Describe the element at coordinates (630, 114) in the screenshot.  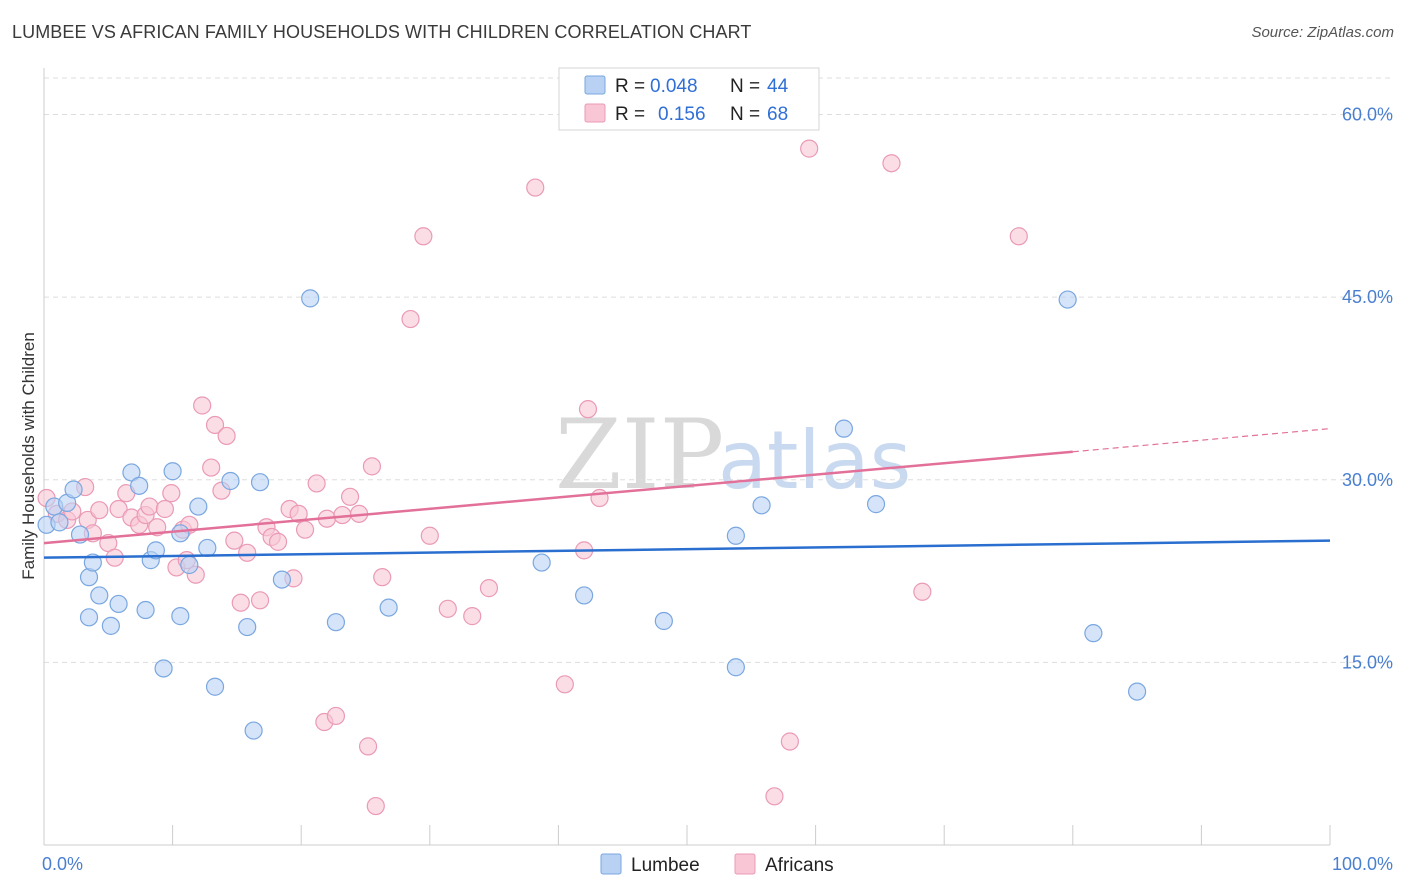
I see `legend-r-label-africans: R =` at that location.